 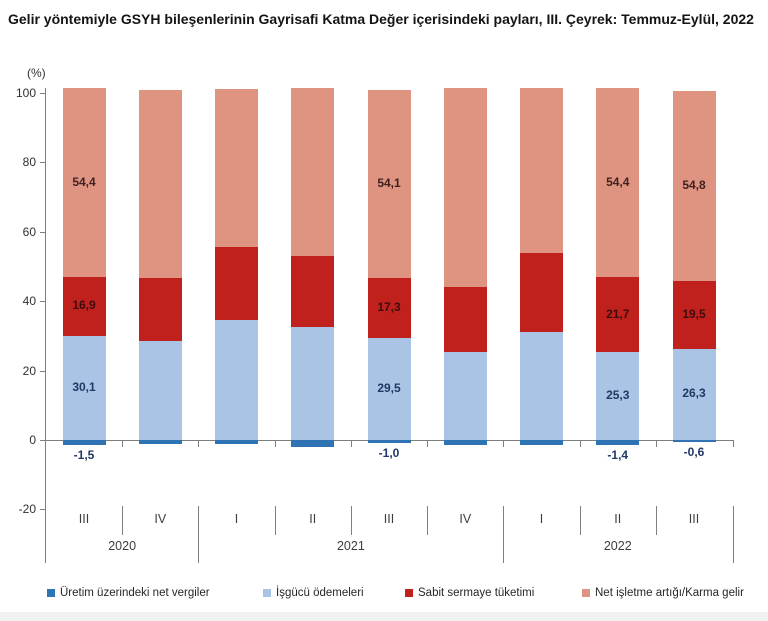 I want to click on legend-swatch-sabit-sermaye, so click(x=409, y=593).